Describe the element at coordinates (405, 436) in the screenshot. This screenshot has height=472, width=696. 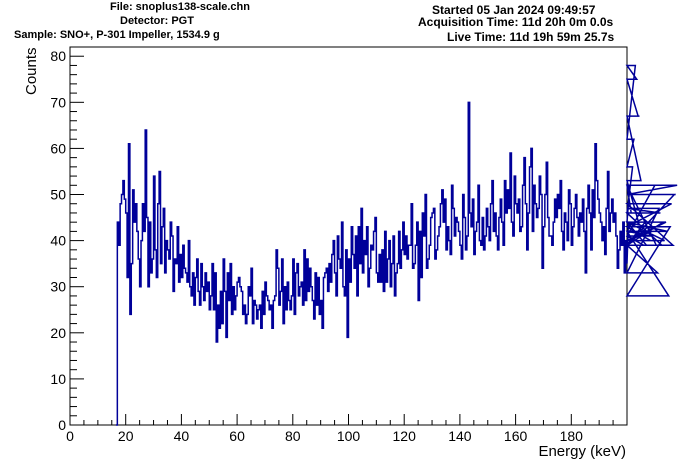
I see `x-tick-label: 120` at that location.